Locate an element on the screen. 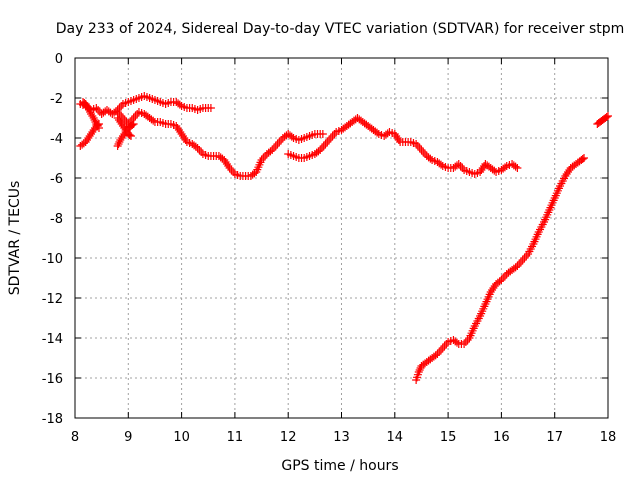 The image size is (640, 480). y-tick-label: -6 is located at coordinates (56, 179).